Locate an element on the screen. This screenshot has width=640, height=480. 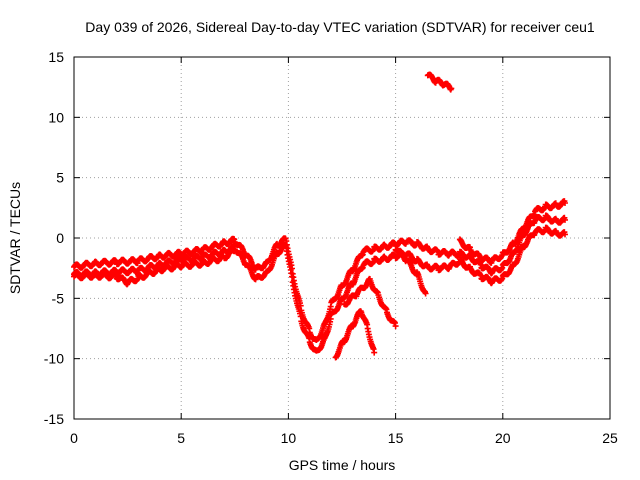
series-track-h is located at coordinates (439, 82).